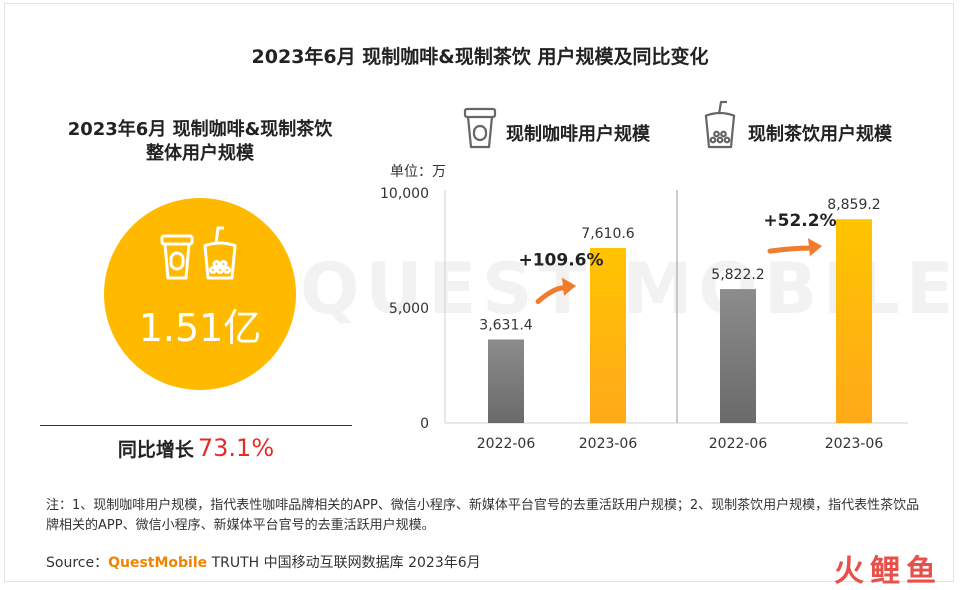 Image resolution: width=960 pixels, height=590 pixels. What do you see at coordinates (578, 134) in the screenshot?
I see `legend-coffee: 现制咖啡用户规模` at bounding box center [578, 134].